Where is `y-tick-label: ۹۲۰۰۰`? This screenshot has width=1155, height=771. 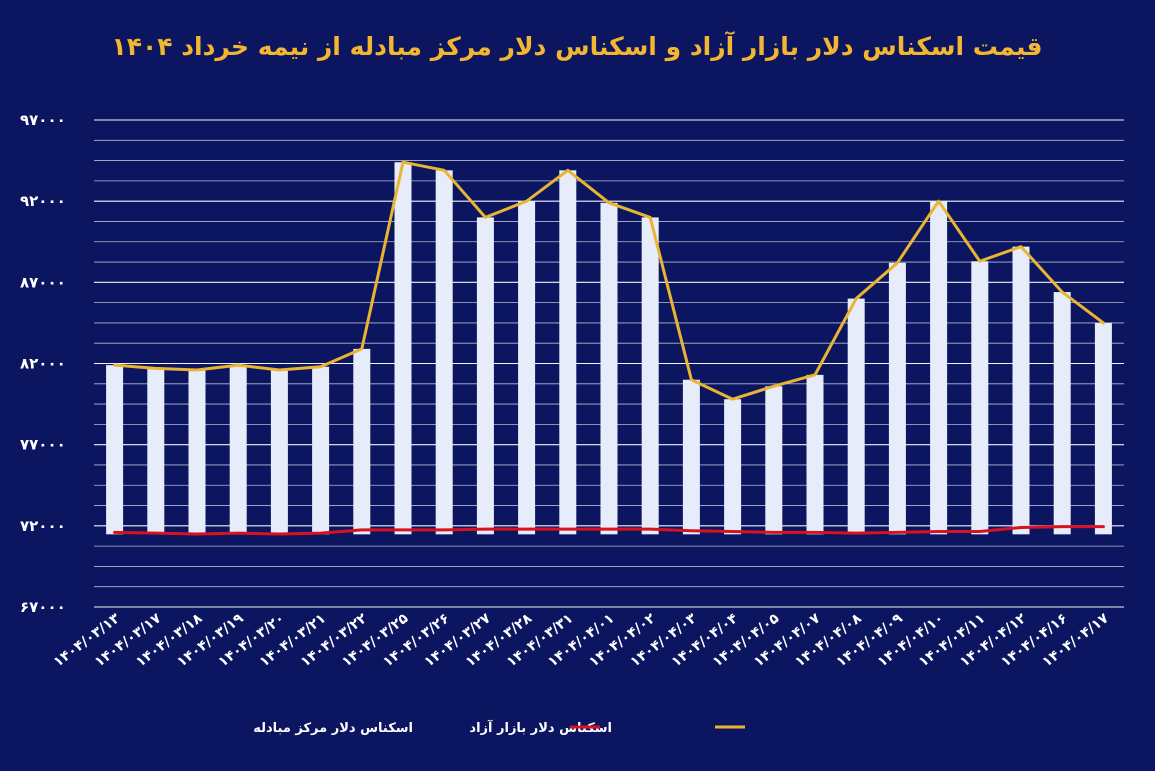
y-tick-label: ۹۲۰۰۰ is located at coordinates (43, 201).